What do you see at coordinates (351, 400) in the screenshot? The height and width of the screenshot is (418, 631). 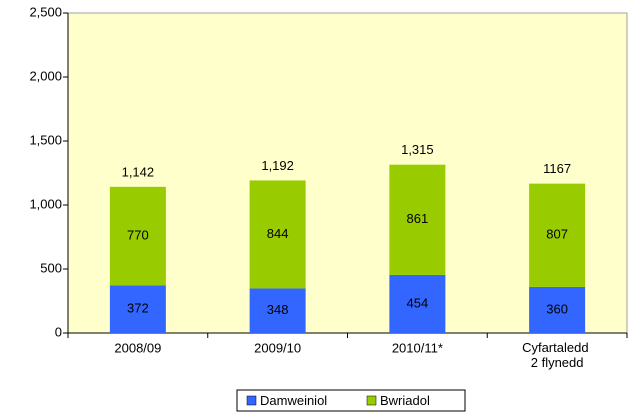 I see `legend-box` at bounding box center [351, 400].